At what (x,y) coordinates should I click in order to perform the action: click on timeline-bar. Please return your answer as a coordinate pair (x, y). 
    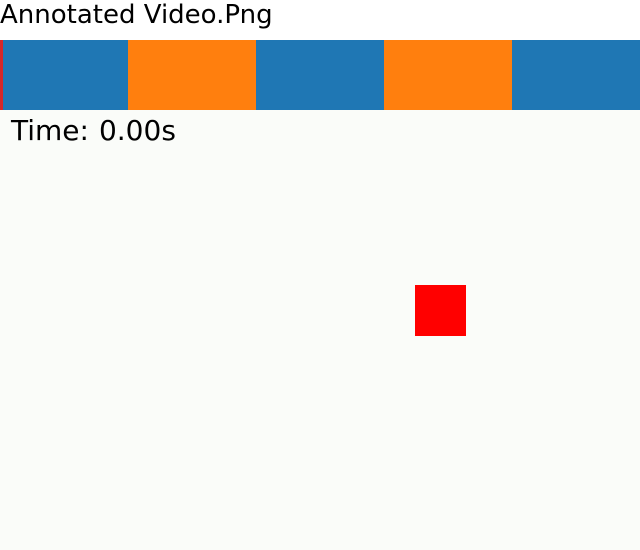
    Looking at the image, I should click on (320, 75).